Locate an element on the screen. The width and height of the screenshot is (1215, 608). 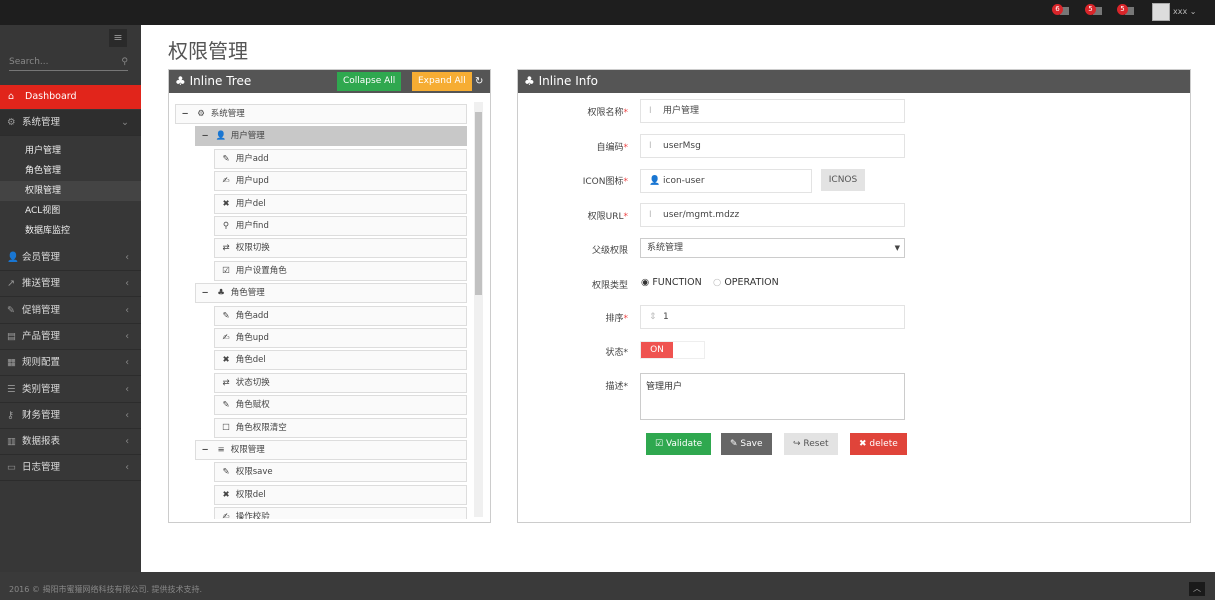
tree-node: − ⚙ 系统管理 is located at coordinates (321, 114).